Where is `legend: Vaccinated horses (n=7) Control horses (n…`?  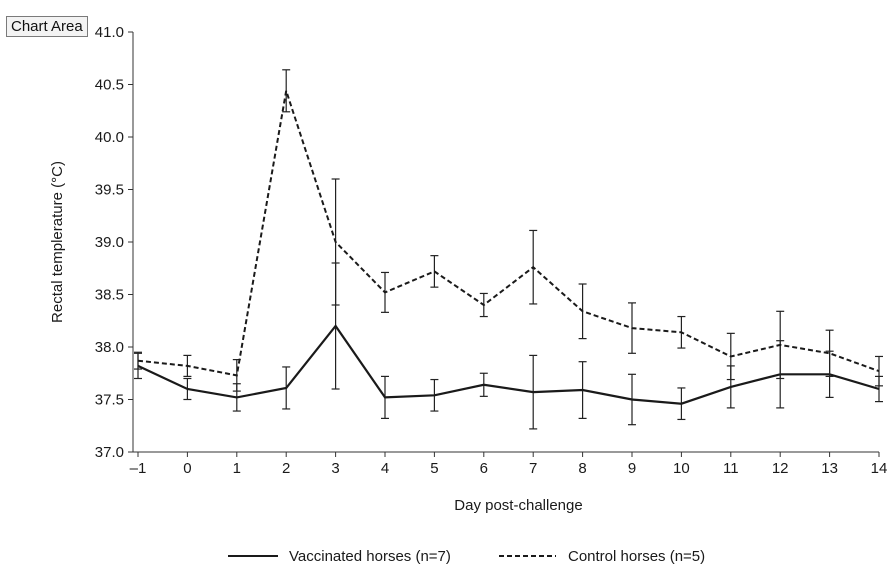
legend: Vaccinated horses (n=7) Control horses (n… is located at coordinates (466, 556).